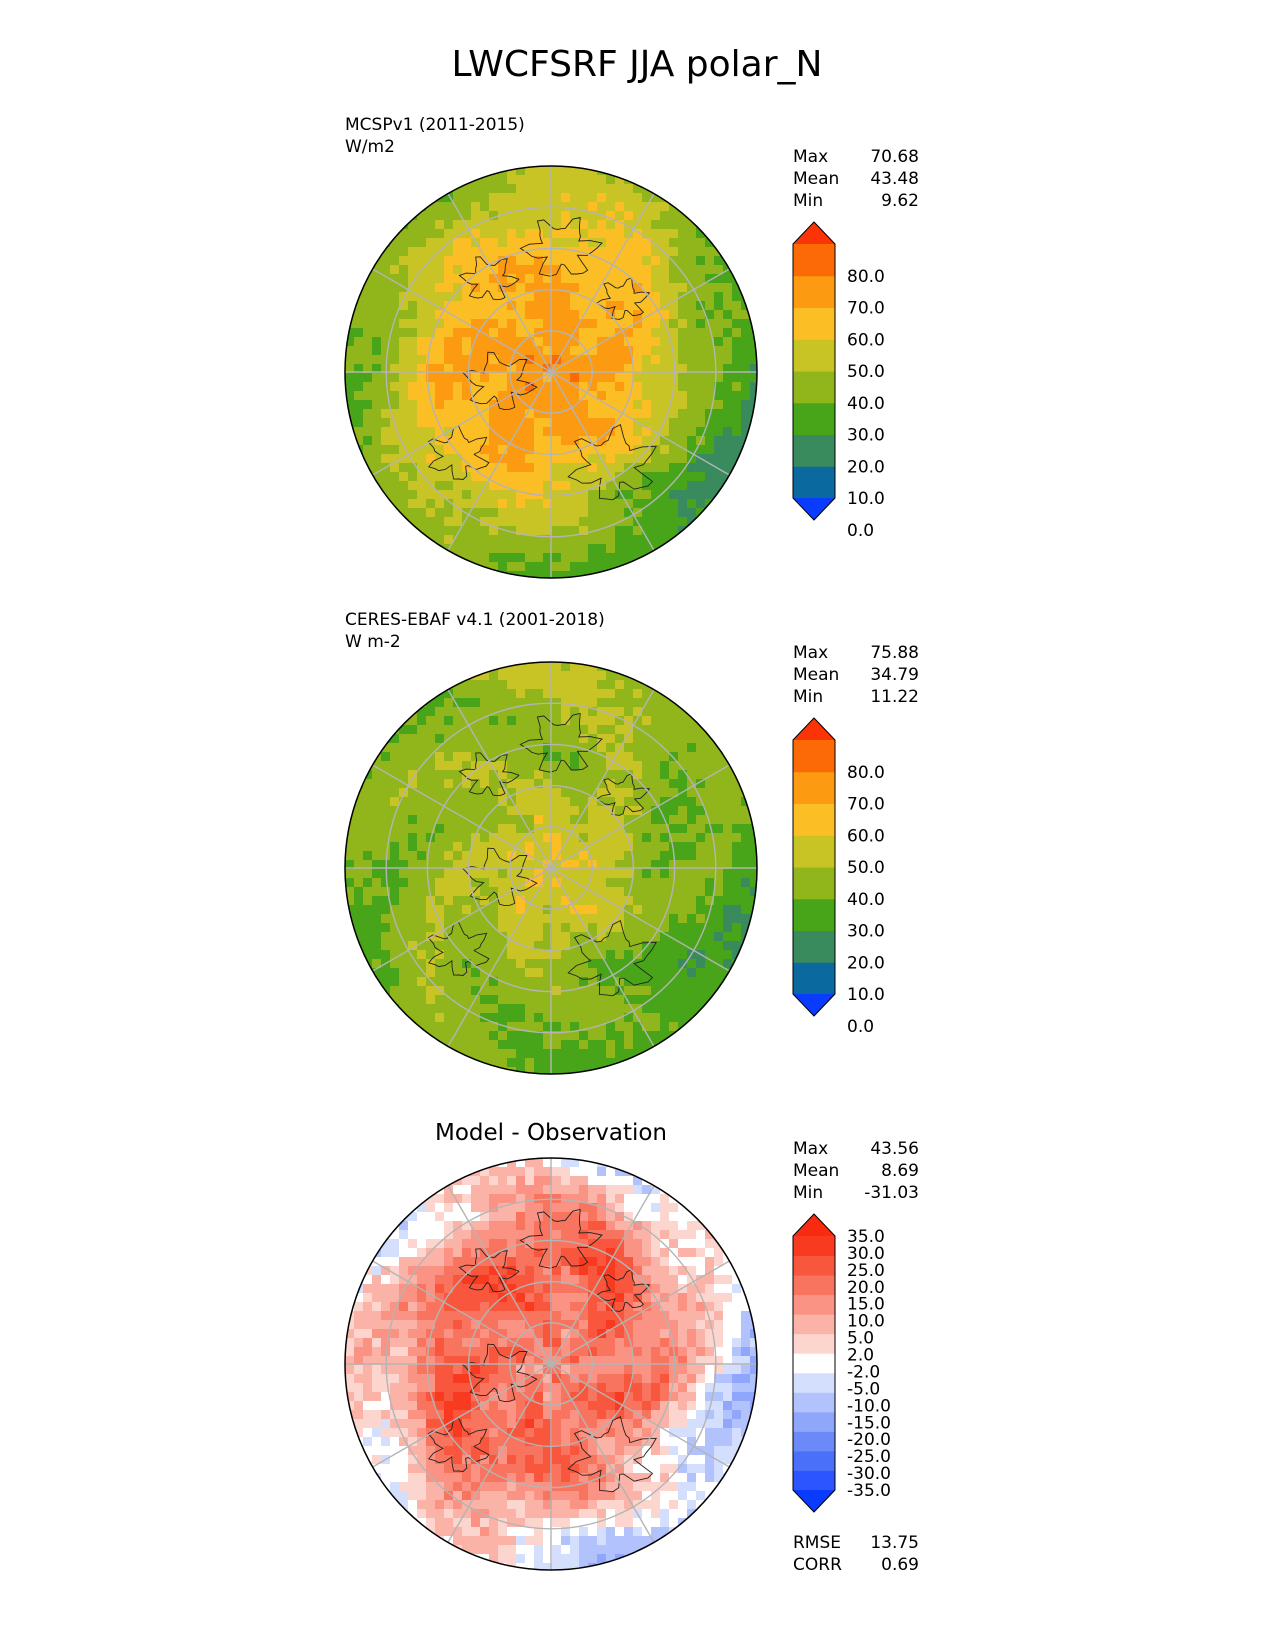 Image resolution: width=1275 pixels, height=1650 pixels. Describe the element at coordinates (435, 125) in the screenshot. I see `panel-model-name: MCSPv1 (2011-2015)` at that location.